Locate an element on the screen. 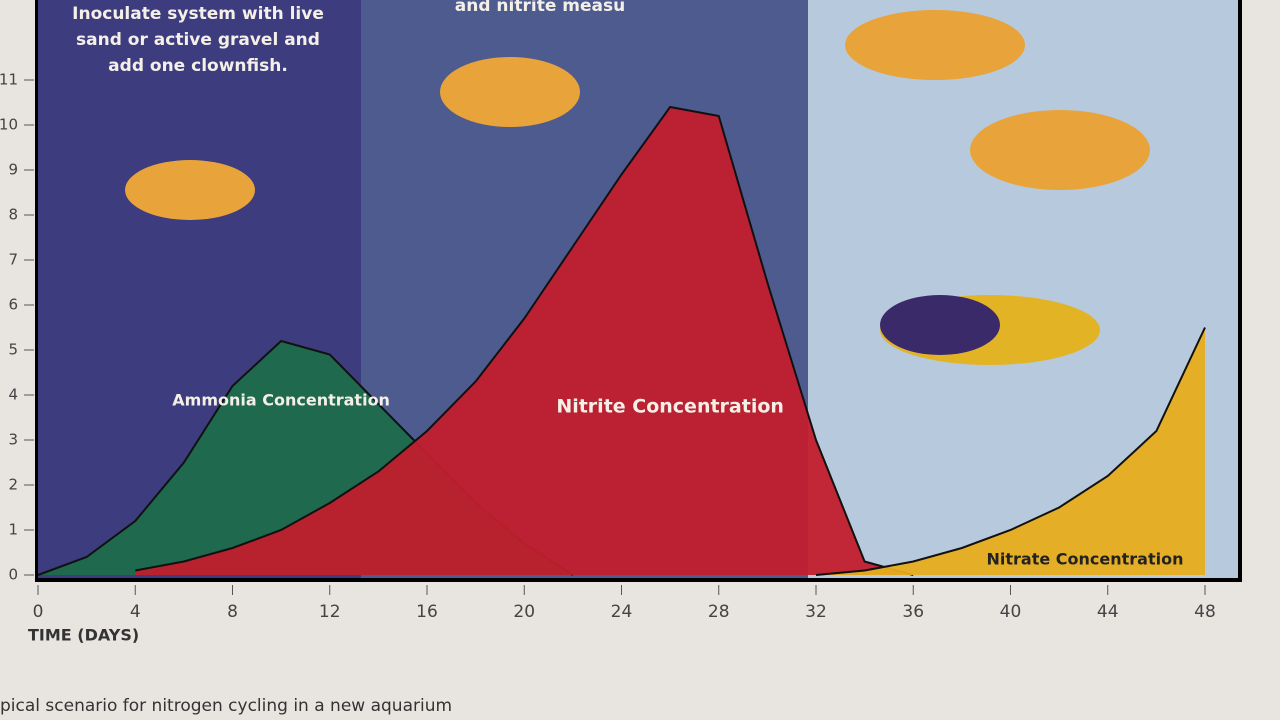  series-label: Nitrate Concentration is located at coordinates (1085, 559).